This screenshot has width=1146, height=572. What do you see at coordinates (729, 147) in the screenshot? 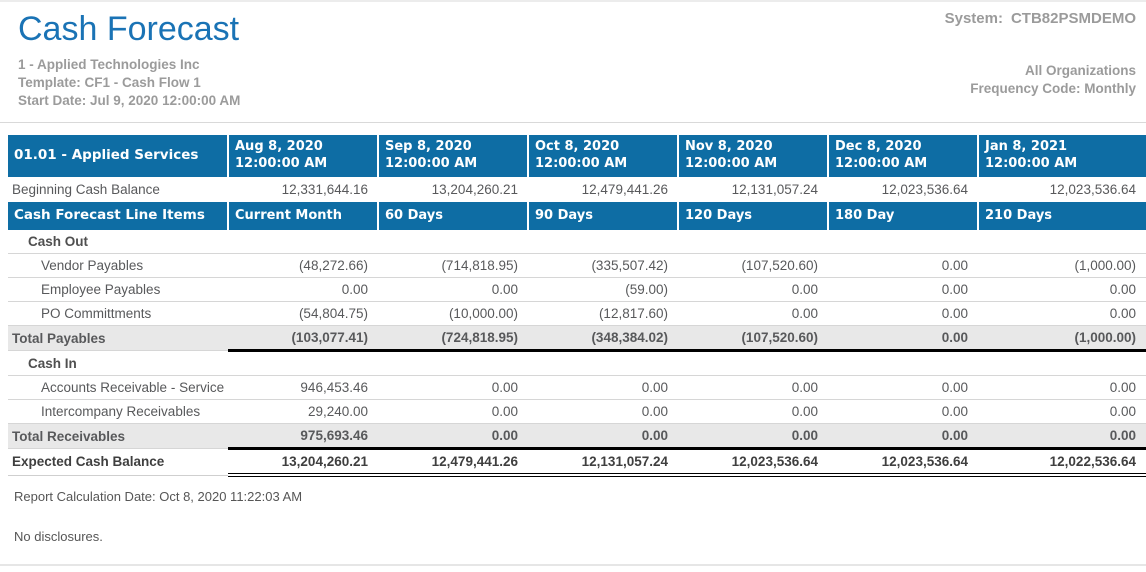
I see `period-date: Nov 8, 2020` at bounding box center [729, 147].